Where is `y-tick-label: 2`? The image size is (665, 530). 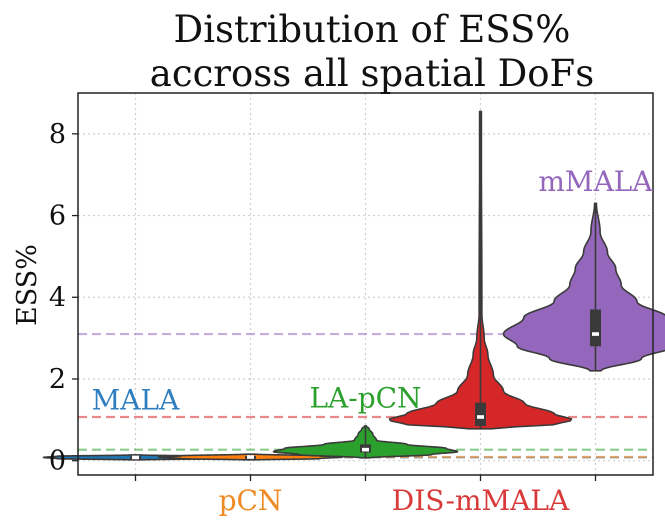 y-tick-label: 2 is located at coordinates (57, 379).